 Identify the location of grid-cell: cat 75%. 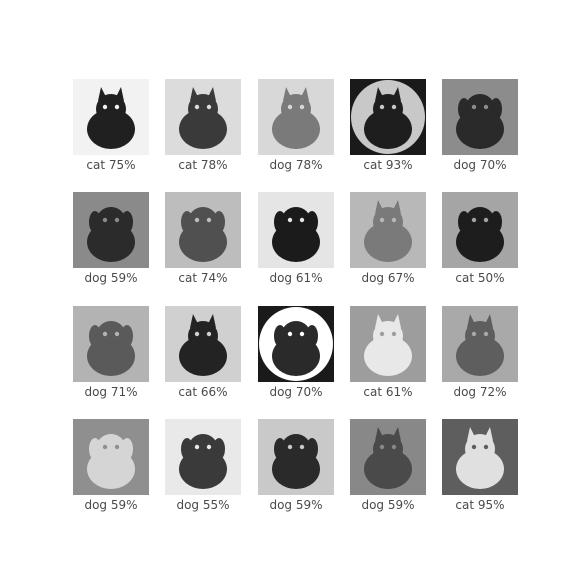
(111, 125).